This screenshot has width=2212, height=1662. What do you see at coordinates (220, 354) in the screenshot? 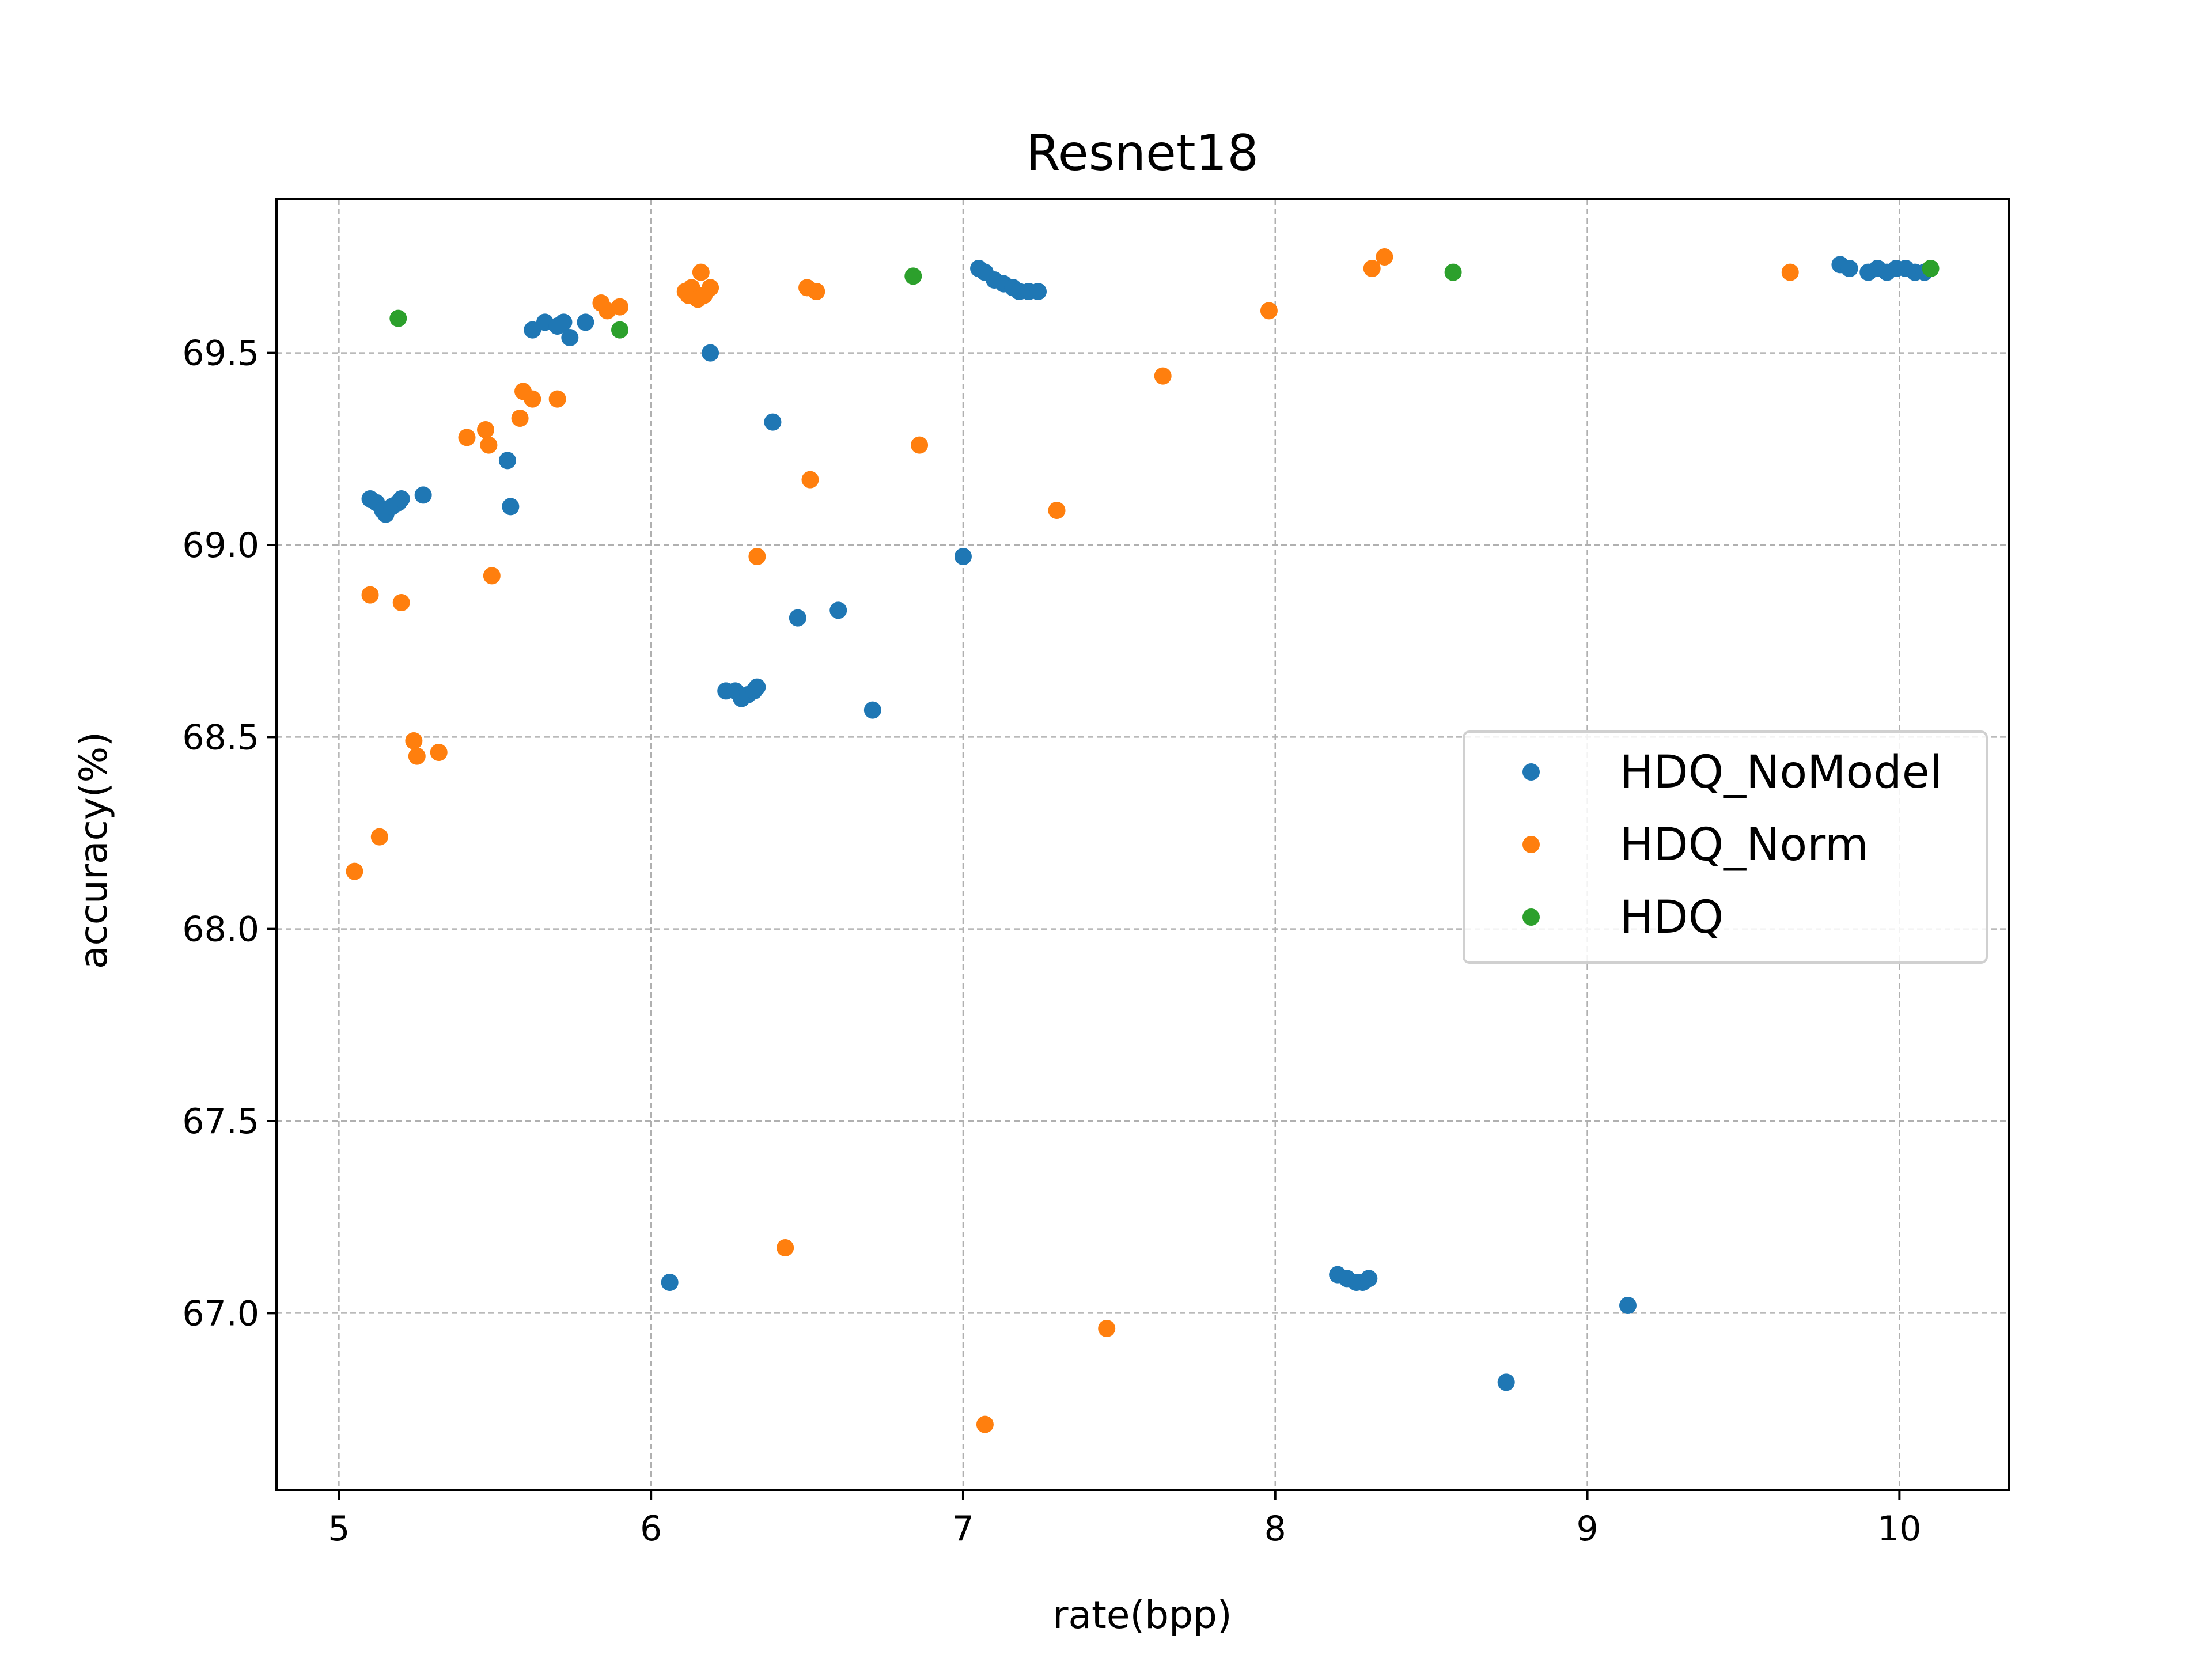
I see `y-tick-label: 69.5` at bounding box center [220, 354].